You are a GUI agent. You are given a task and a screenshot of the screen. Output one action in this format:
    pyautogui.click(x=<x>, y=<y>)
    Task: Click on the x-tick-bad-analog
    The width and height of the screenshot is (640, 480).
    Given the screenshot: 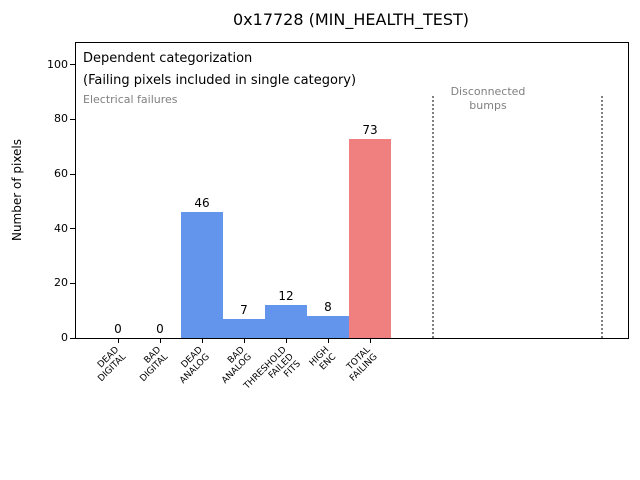 What is the action you would take?
    pyautogui.click(x=244, y=340)
    